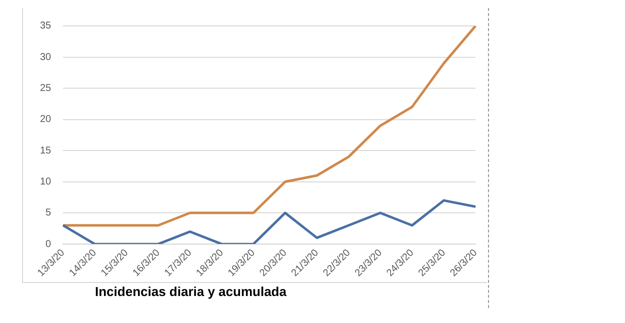 The image size is (625, 323). I want to click on y-tick-label: 20, so click(46, 120).